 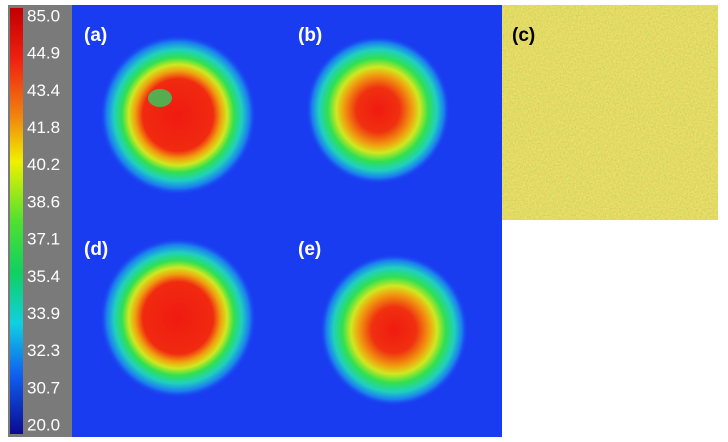 What do you see at coordinates (610, 112) in the screenshot?
I see `panel-c-noise` at bounding box center [610, 112].